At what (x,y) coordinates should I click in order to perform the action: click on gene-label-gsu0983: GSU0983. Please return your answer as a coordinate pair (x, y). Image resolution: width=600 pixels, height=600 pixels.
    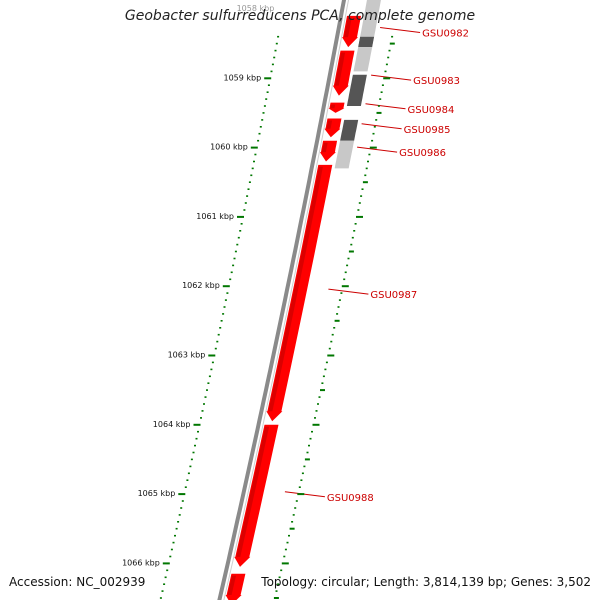
    Looking at the image, I should click on (436, 81).